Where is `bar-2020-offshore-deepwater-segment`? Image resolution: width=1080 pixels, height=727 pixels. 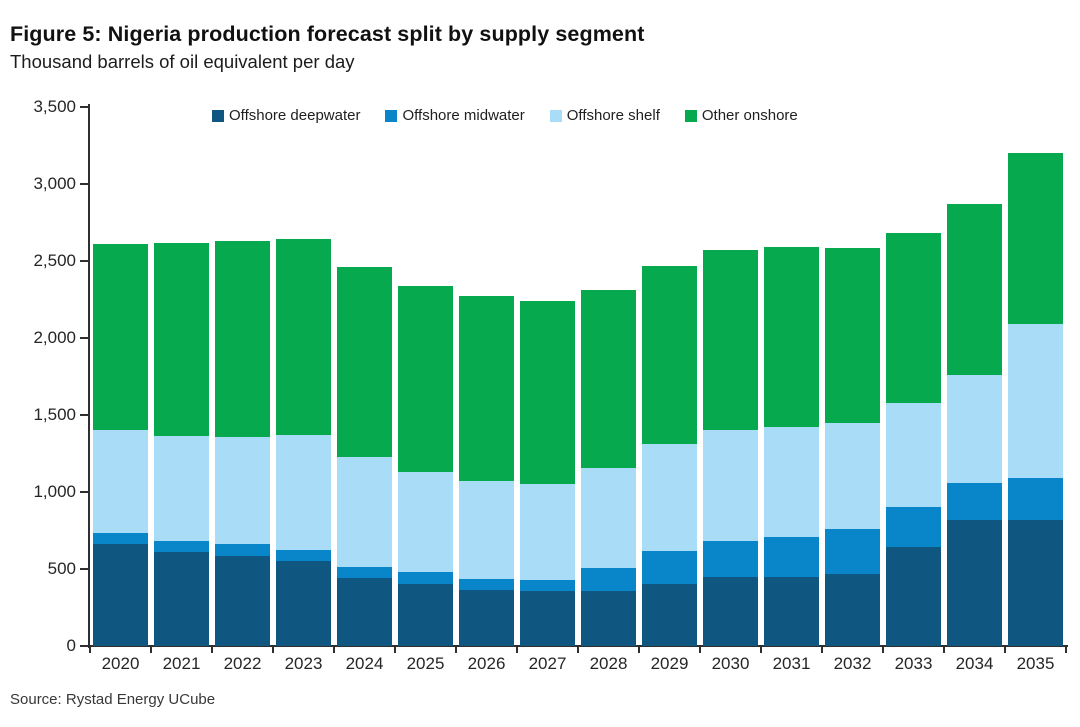
bar-2020-offshore-deepwater-segment is located at coordinates (120, 594).